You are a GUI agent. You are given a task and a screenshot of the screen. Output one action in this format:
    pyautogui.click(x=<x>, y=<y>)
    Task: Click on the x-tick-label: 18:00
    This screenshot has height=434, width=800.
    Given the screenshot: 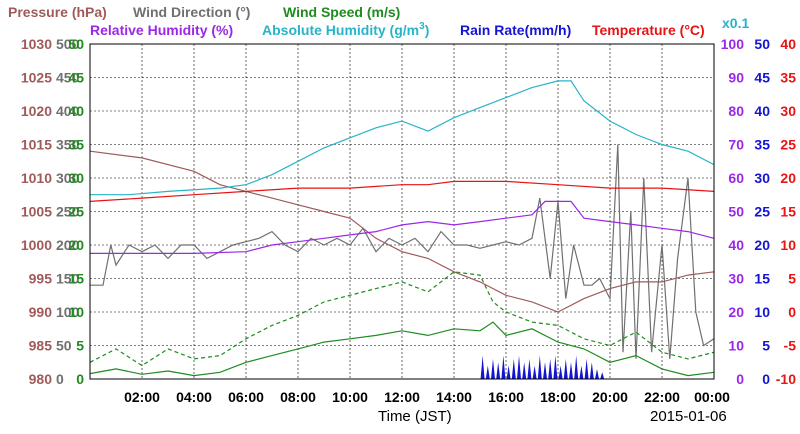 What is the action you would take?
    pyautogui.click(x=558, y=397)
    